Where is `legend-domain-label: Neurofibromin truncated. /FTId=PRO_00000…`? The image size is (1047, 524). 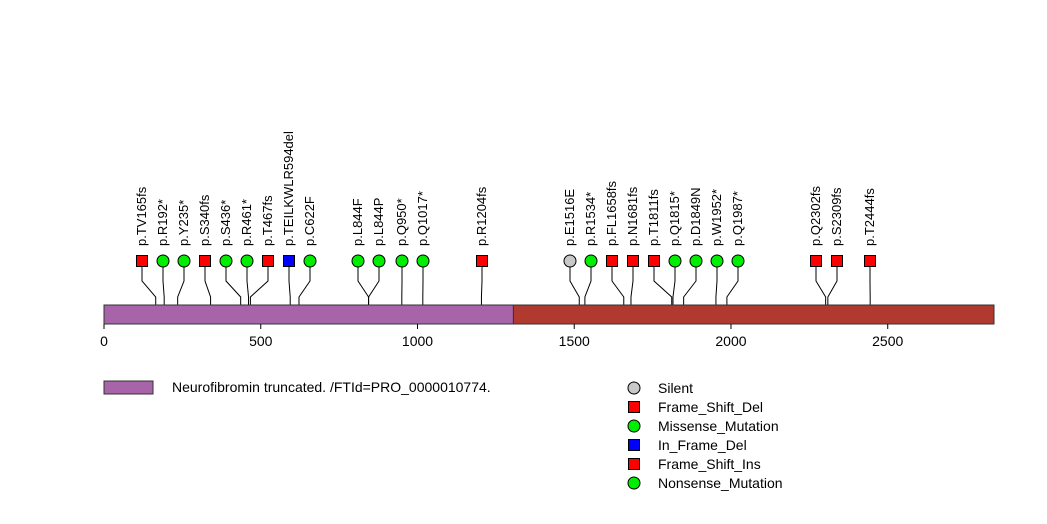 legend-domain-label: Neurofibromin truncated. /FTId=PRO_00000… is located at coordinates (331, 387).